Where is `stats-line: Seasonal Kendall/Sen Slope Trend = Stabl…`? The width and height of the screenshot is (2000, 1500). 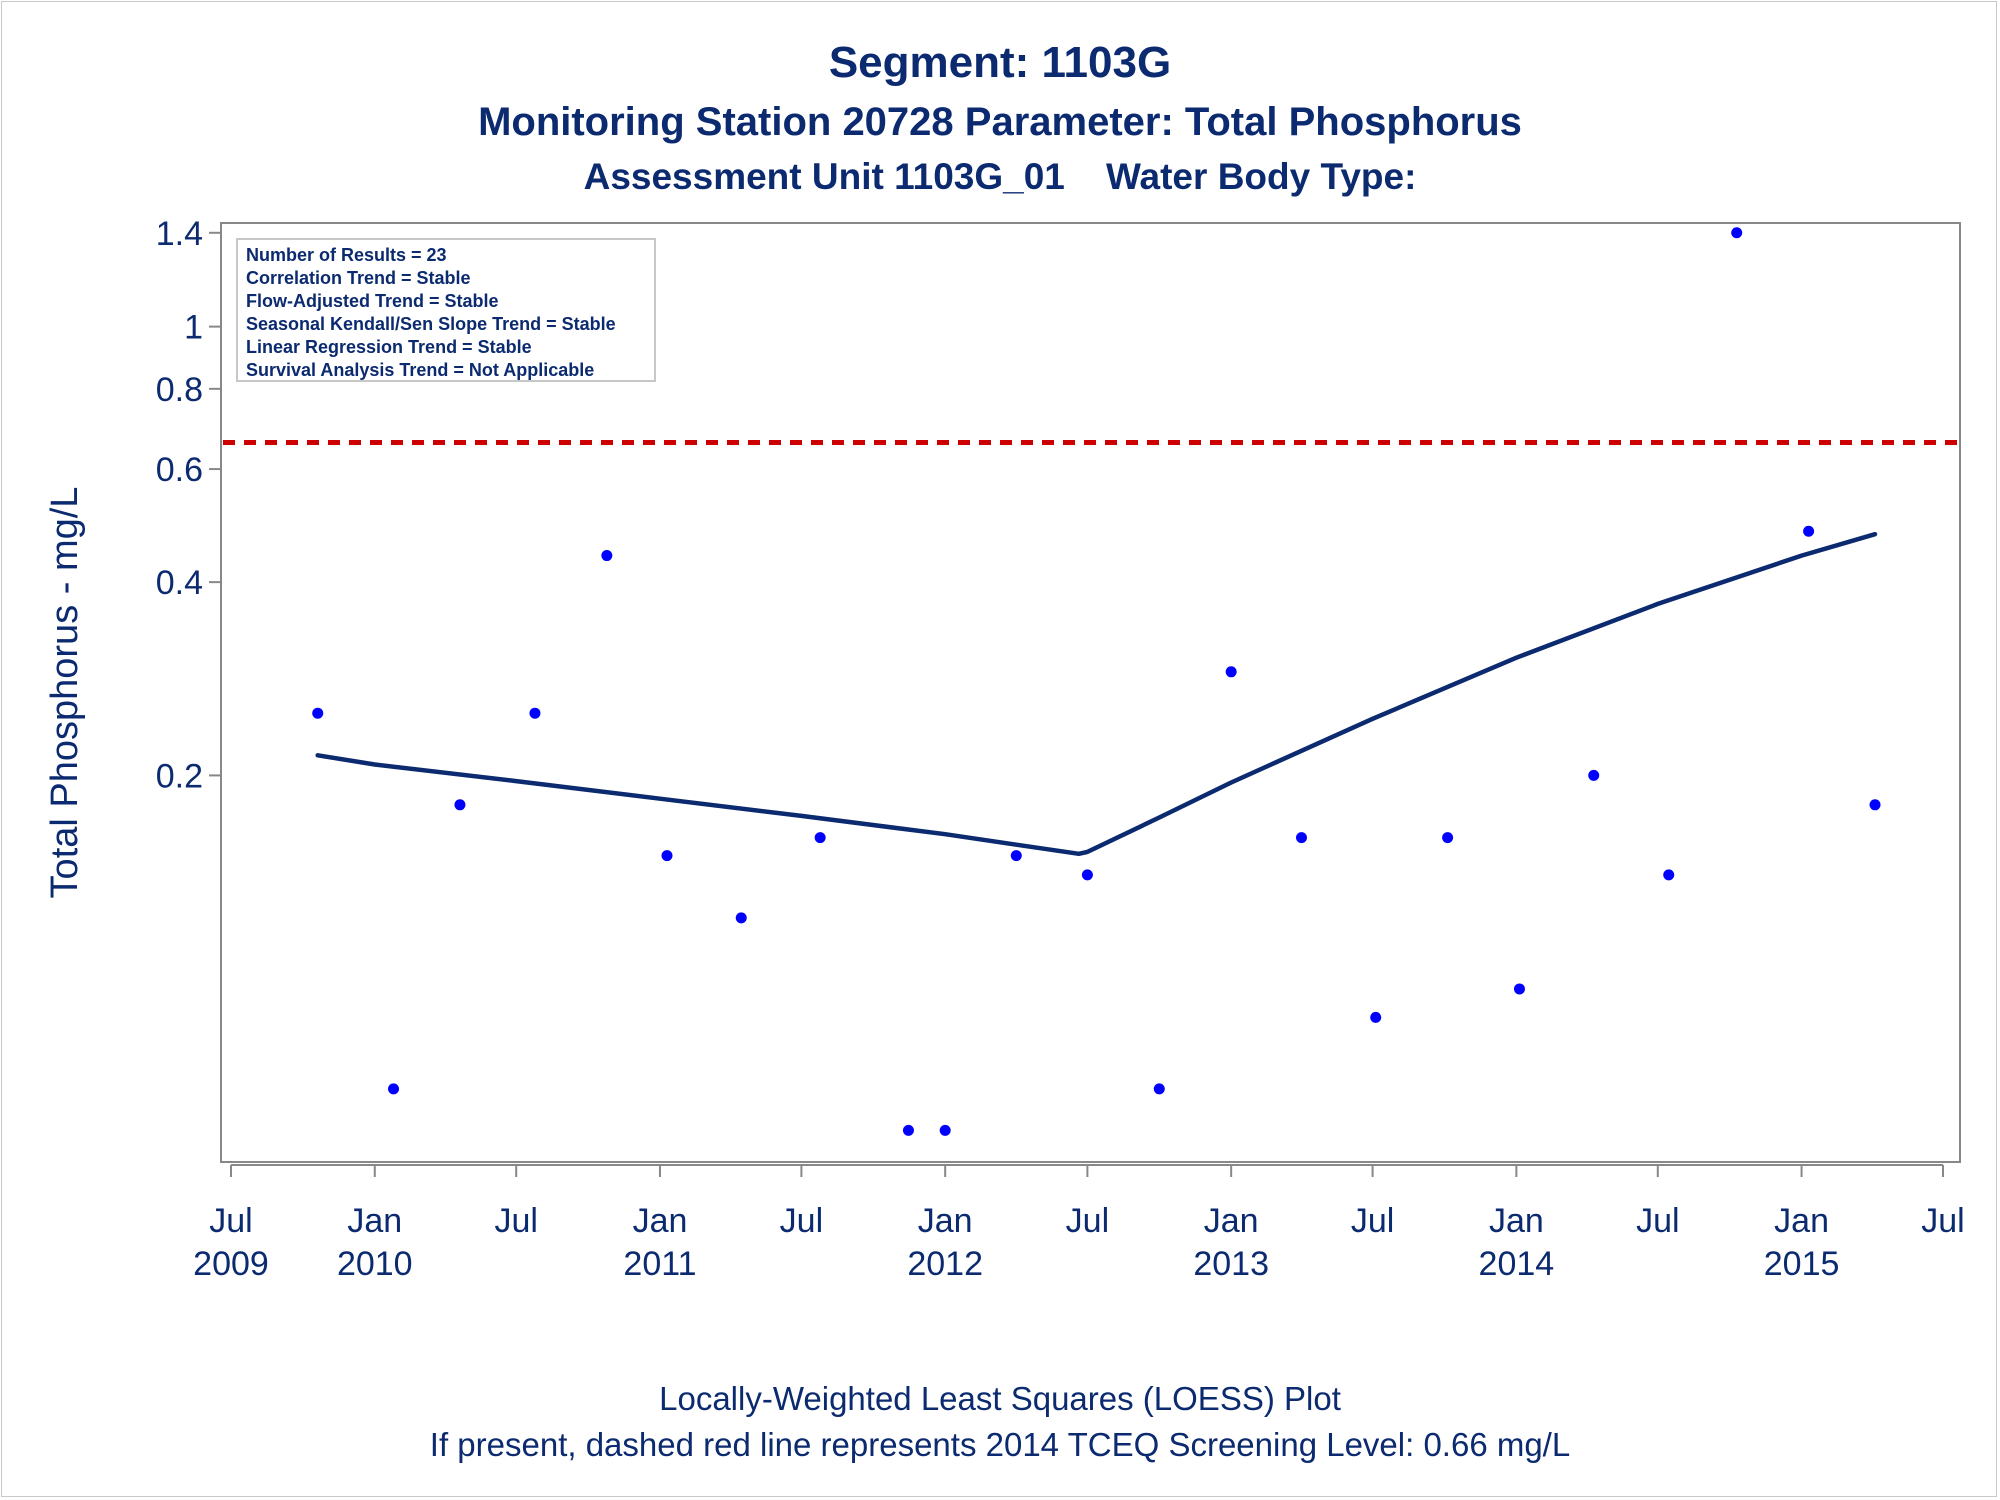
stats-line: Seasonal Kendall/Sen Slope Trend = Stabl… is located at coordinates (431, 324).